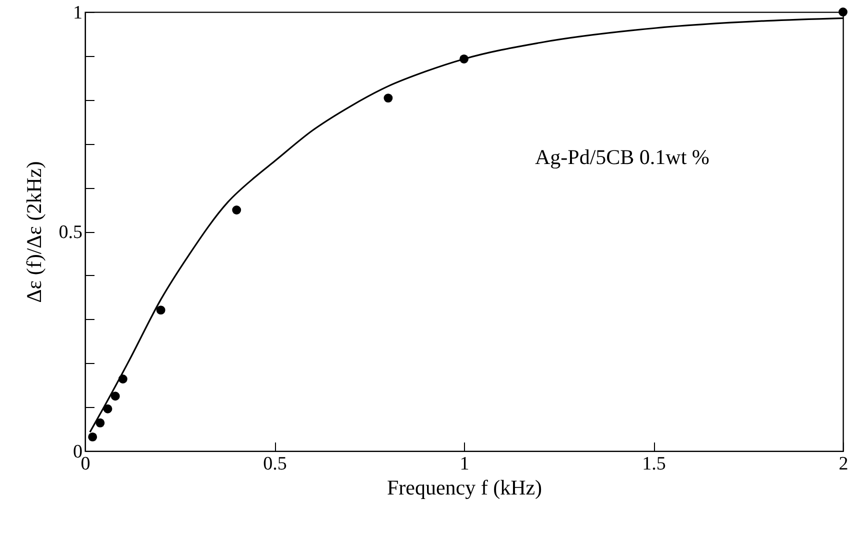 This screenshot has height=546, width=859. I want to click on y-tick-label: 1, so click(77, 13).